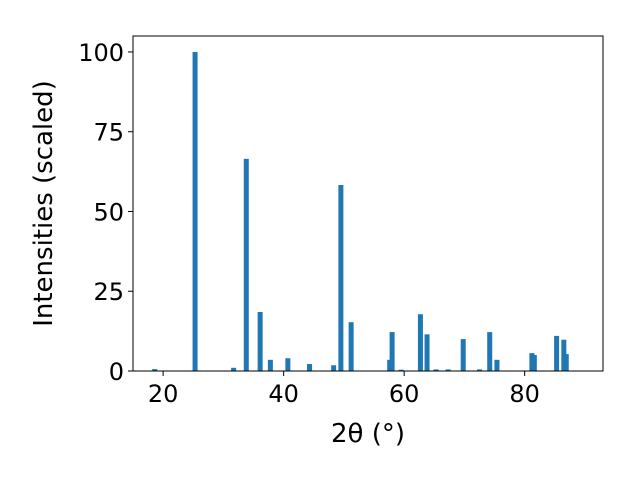  What do you see at coordinates (108, 292) in the screenshot?
I see `y-tick-label-1: 25` at bounding box center [108, 292].